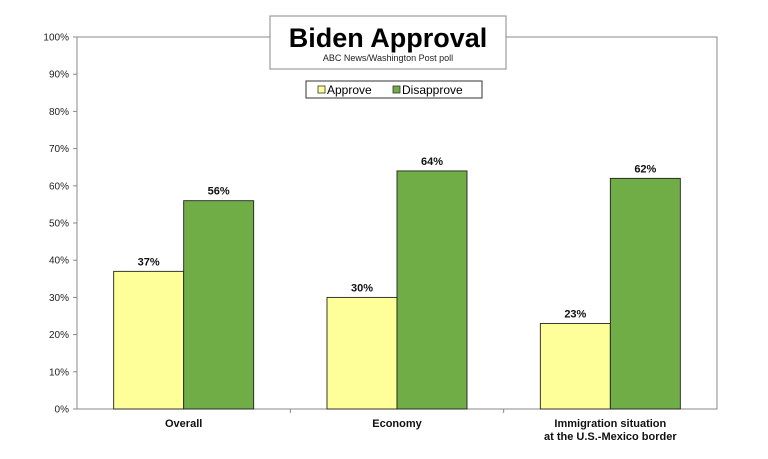 This screenshot has width=768, height=459. I want to click on chart-title: Biden Approval, so click(388, 38).